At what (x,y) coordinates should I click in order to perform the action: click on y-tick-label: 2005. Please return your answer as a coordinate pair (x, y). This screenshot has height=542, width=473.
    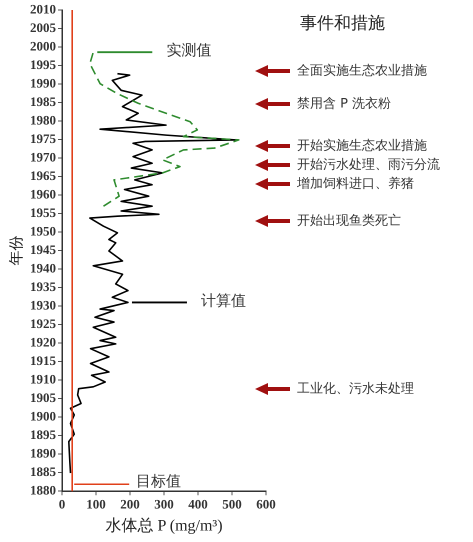
    Looking at the image, I should click on (43, 27).